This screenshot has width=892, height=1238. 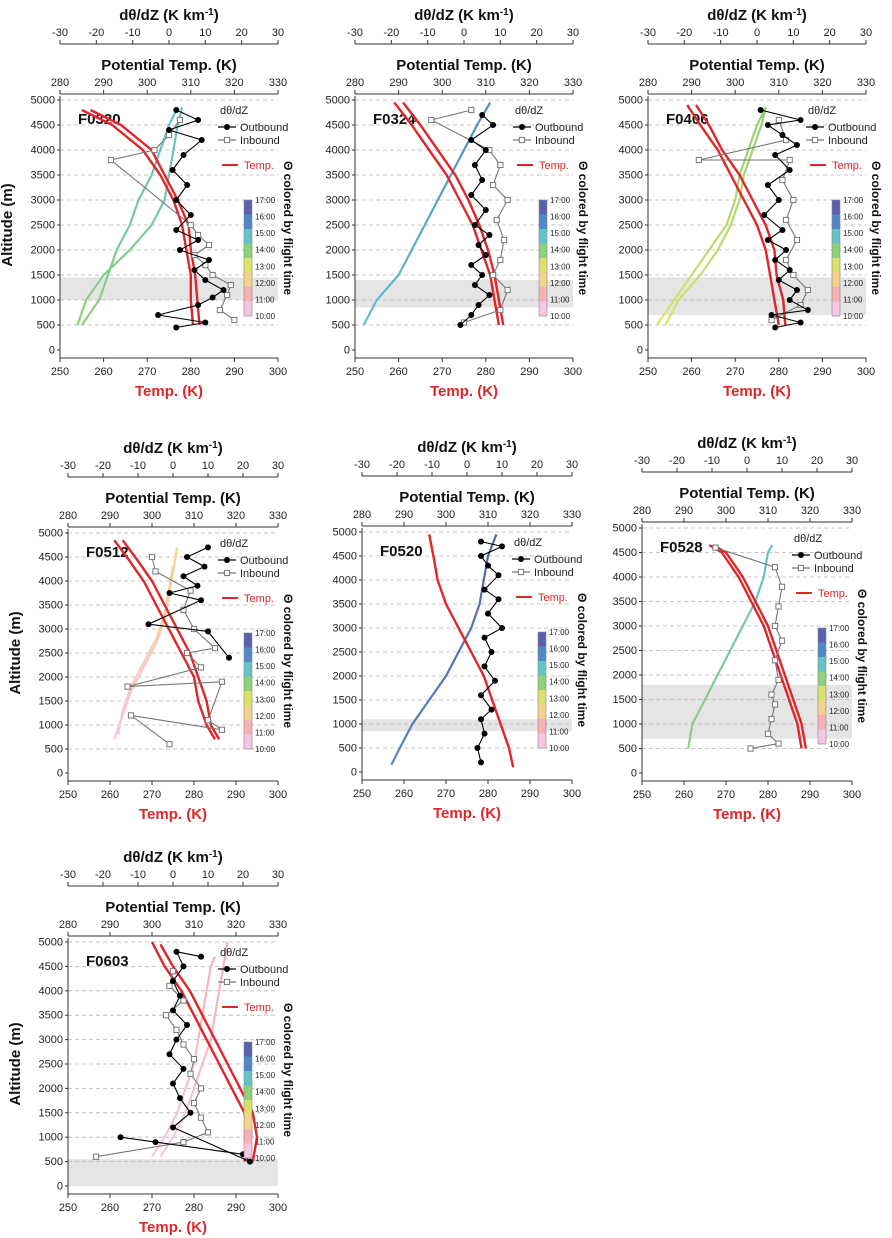 What do you see at coordinates (236, 516) in the screenshot?
I see `theta-tick-label: 320` at bounding box center [236, 516].